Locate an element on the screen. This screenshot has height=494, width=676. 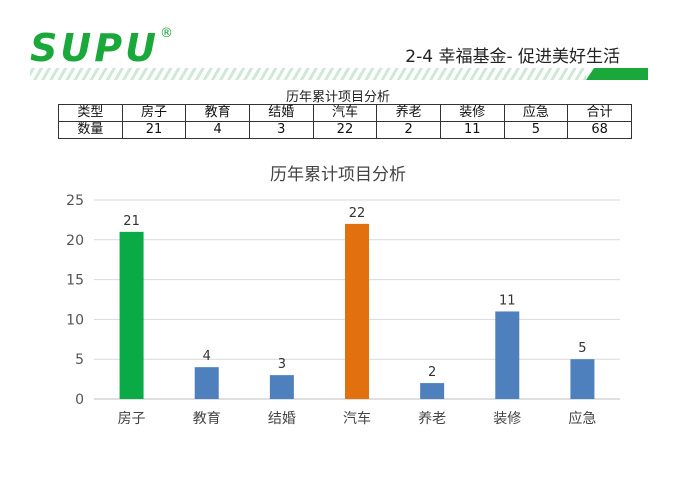
y-tick-label: 10 is located at coordinates (75, 320).